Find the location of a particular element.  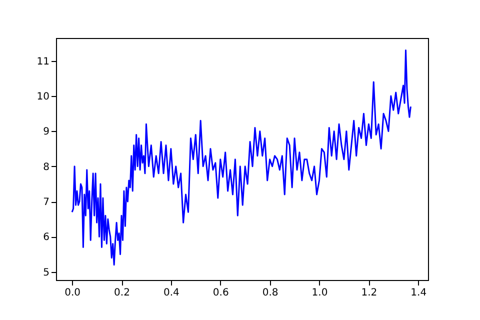

x-tick-label: 0.0 is located at coordinates (72, 293).